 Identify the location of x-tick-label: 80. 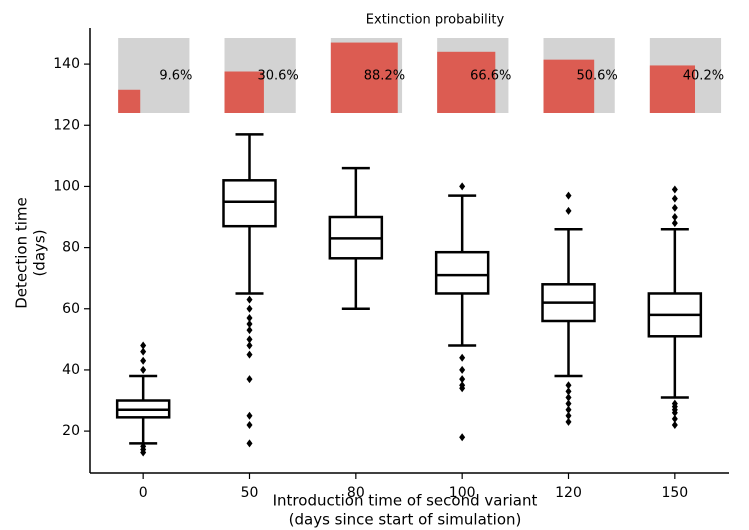
(356, 493).